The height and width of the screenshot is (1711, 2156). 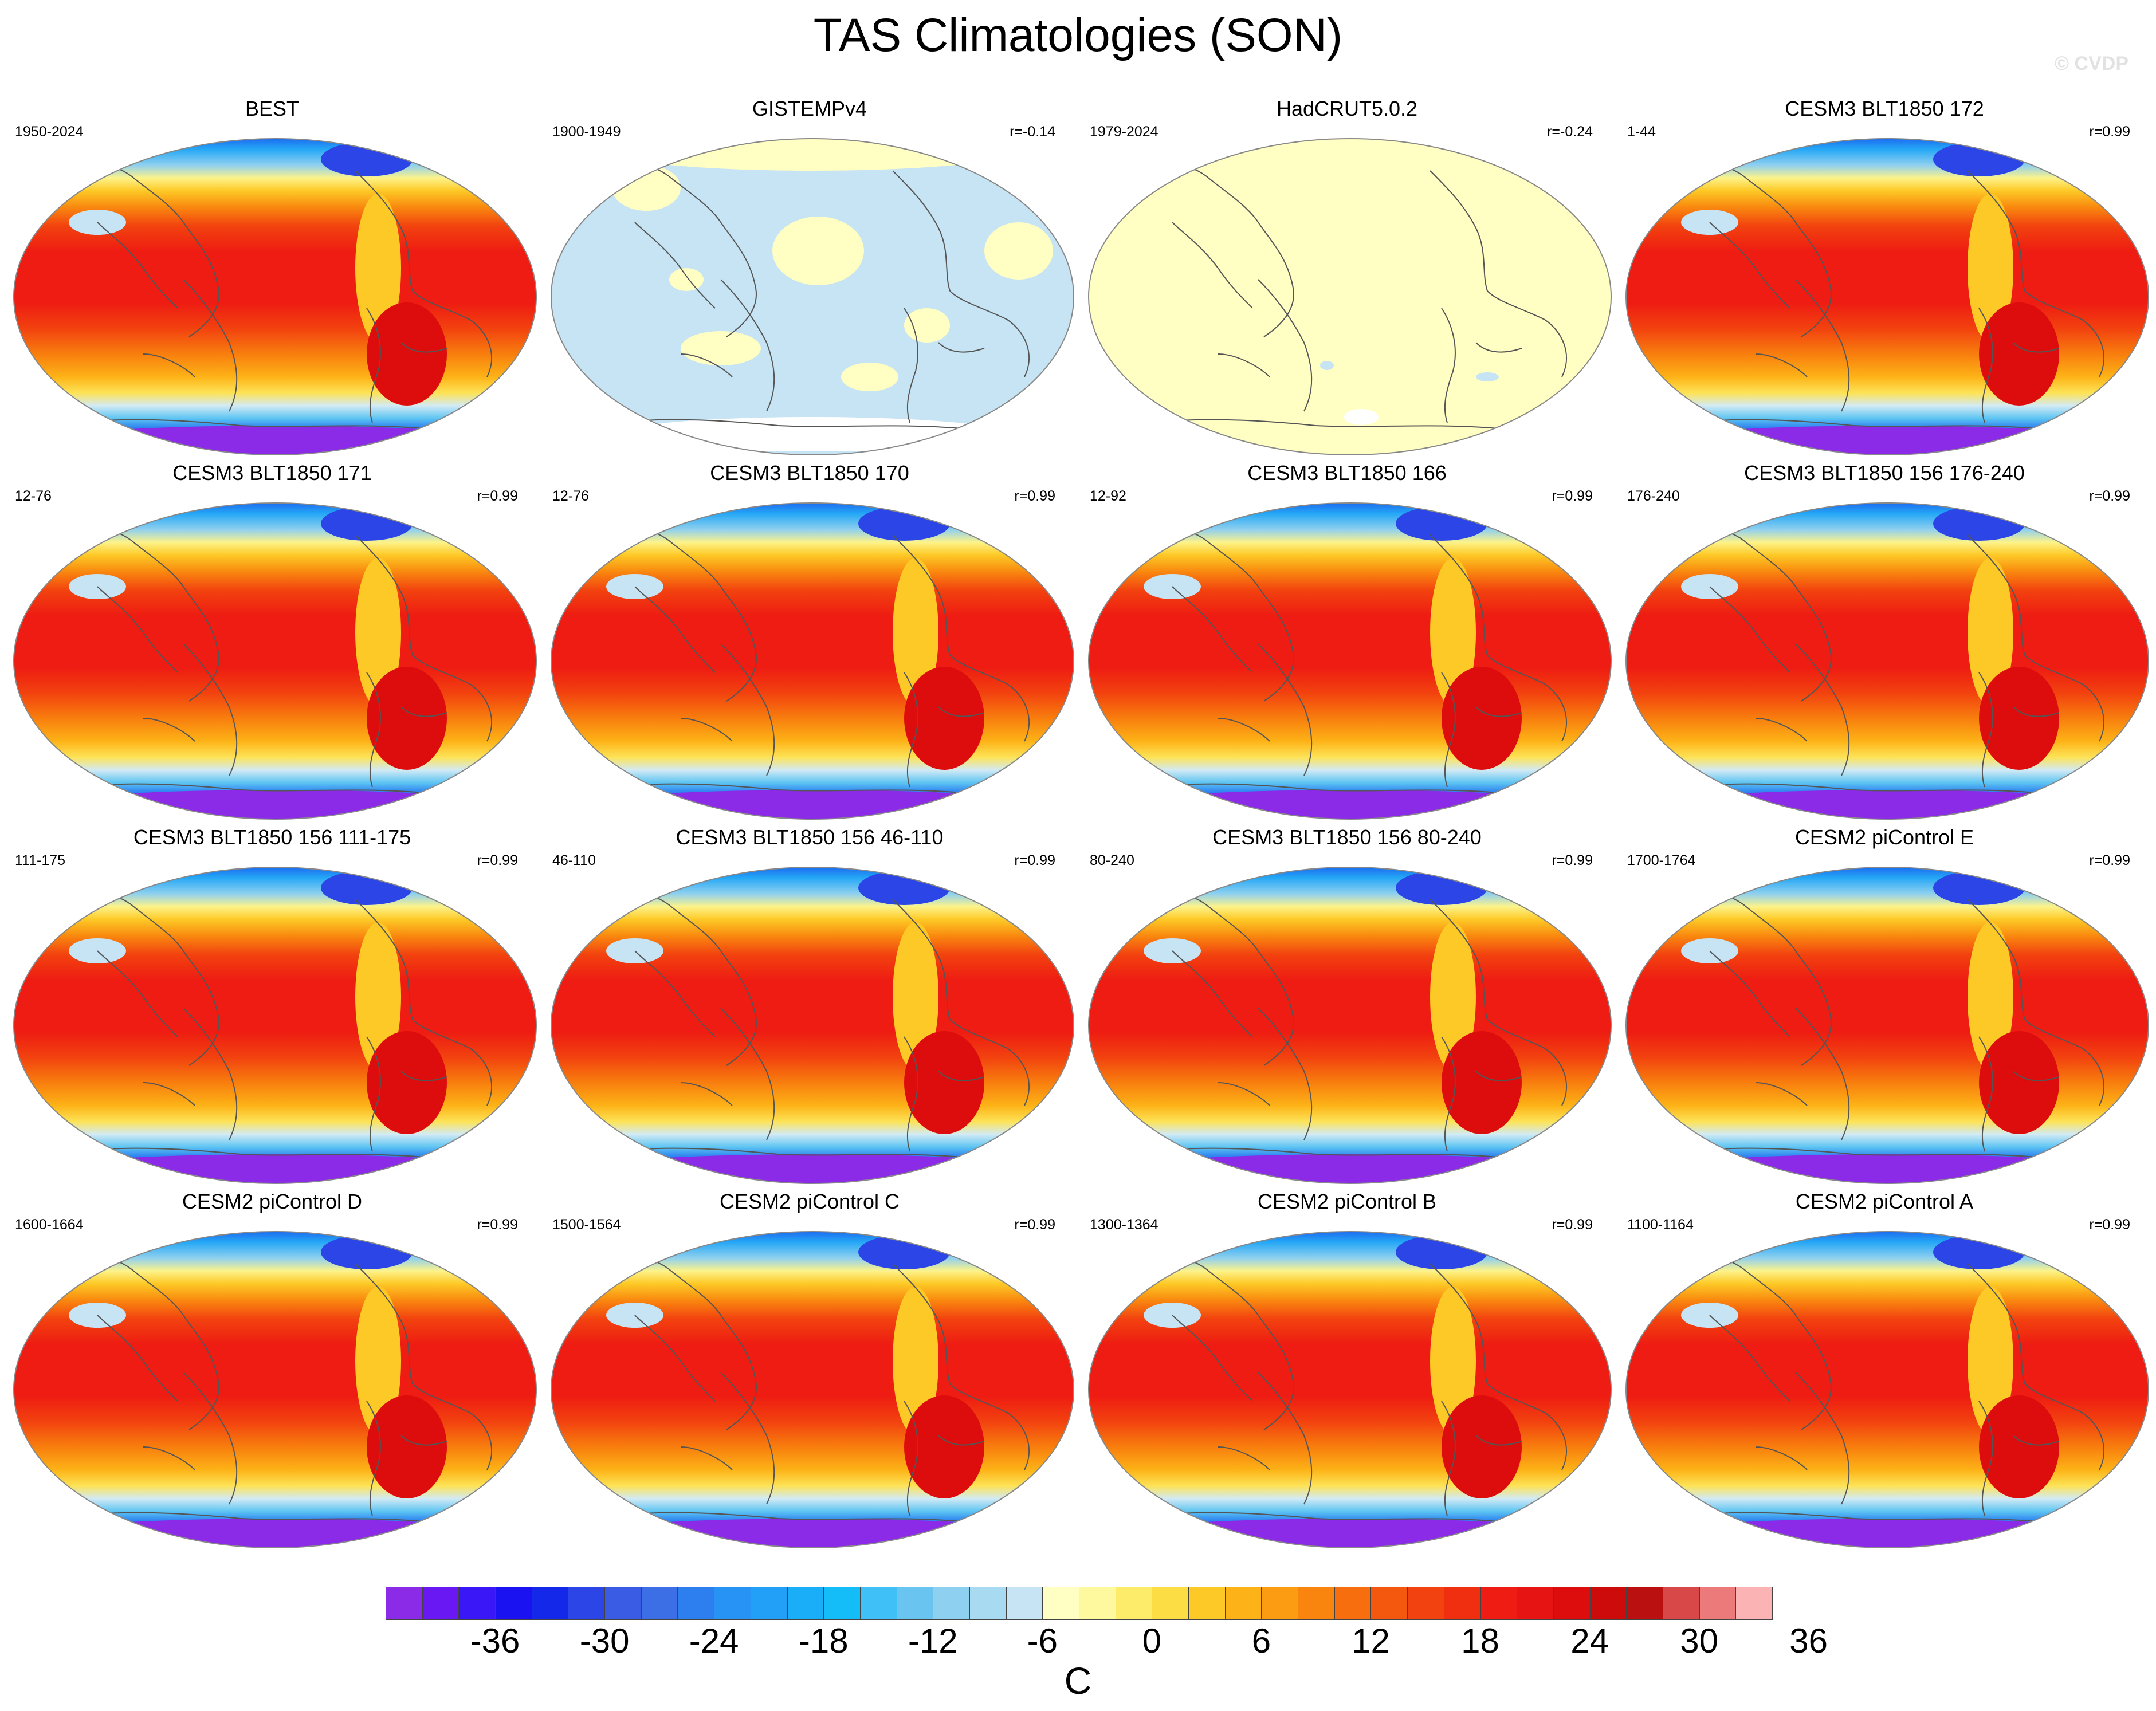 What do you see at coordinates (49, 132) in the screenshot?
I see `panel-years: 1950-2024` at bounding box center [49, 132].